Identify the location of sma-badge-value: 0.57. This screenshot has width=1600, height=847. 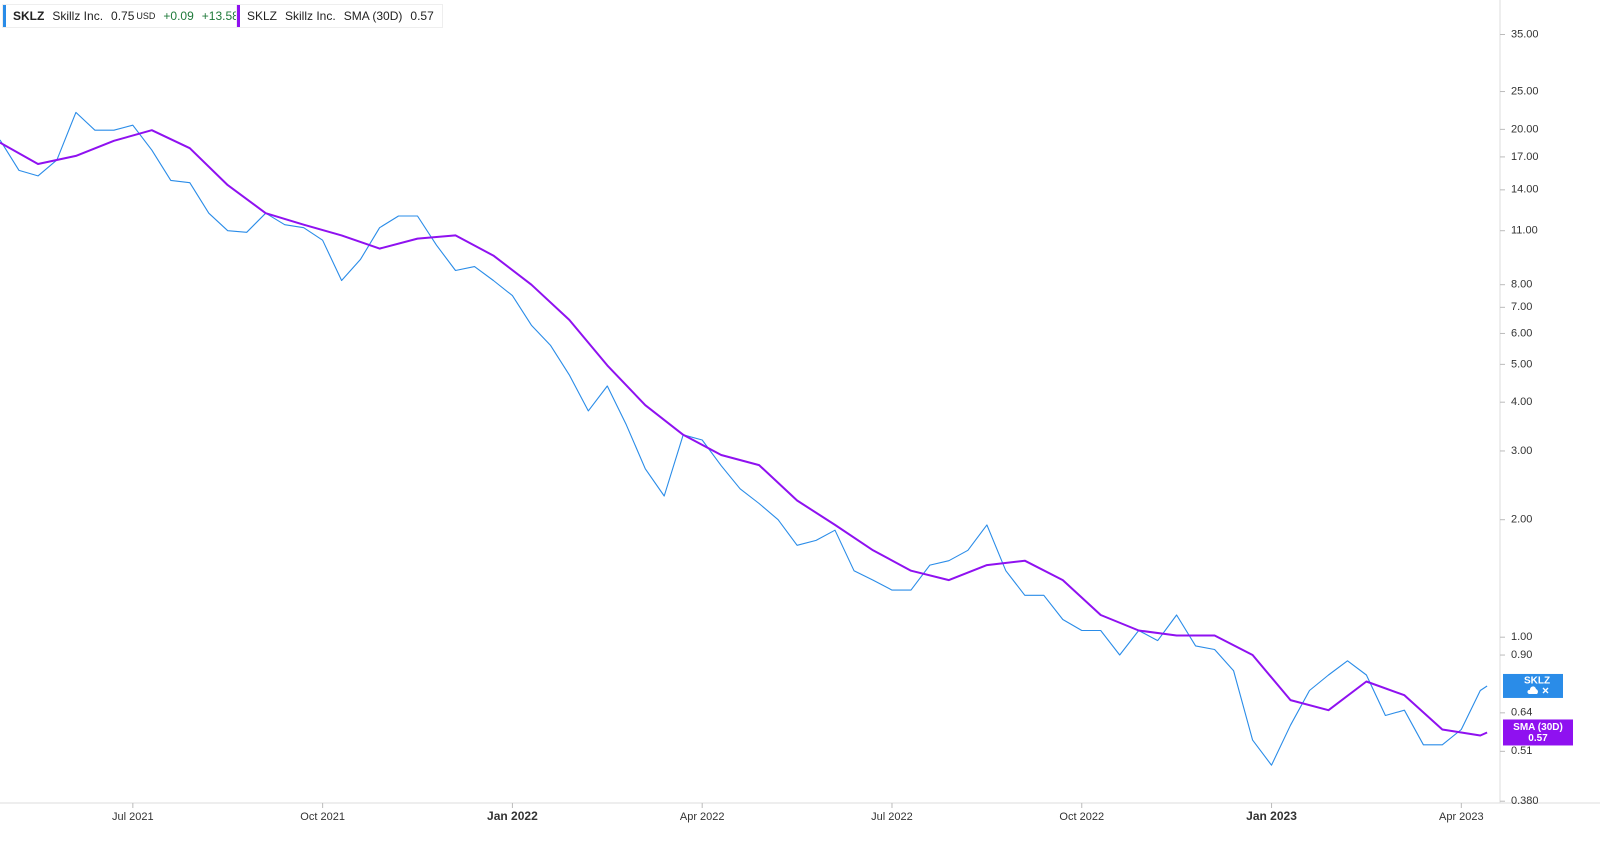
(1538, 738).